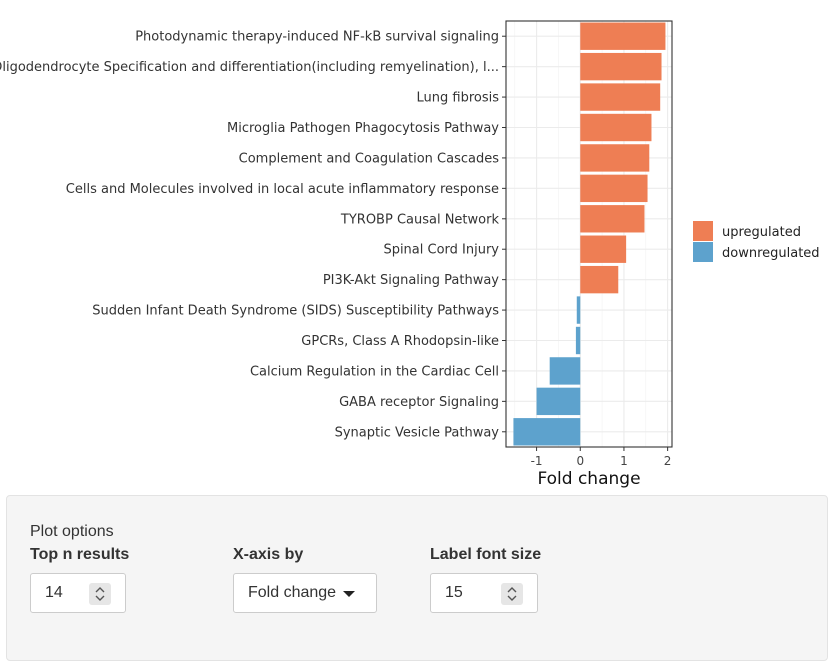 The height and width of the screenshot is (668, 836). Describe the element at coordinates (292, 592) in the screenshot. I see `xaxis-selected-value: Fold change` at that location.